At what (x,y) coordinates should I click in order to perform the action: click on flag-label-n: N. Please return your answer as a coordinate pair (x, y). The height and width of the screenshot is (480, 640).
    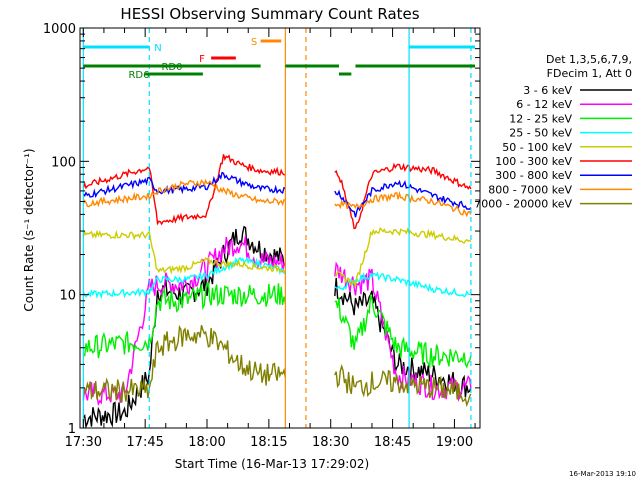
    Looking at the image, I should click on (157, 48).